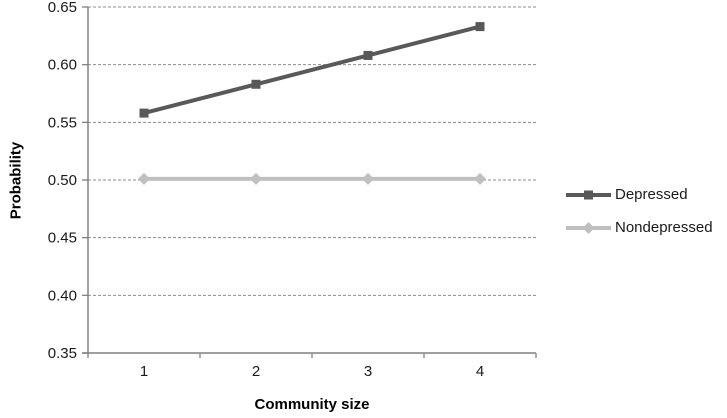 Image resolution: width=727 pixels, height=418 pixels. What do you see at coordinates (62, 8) in the screenshot?
I see `y-tick-label: 0.65` at bounding box center [62, 8].